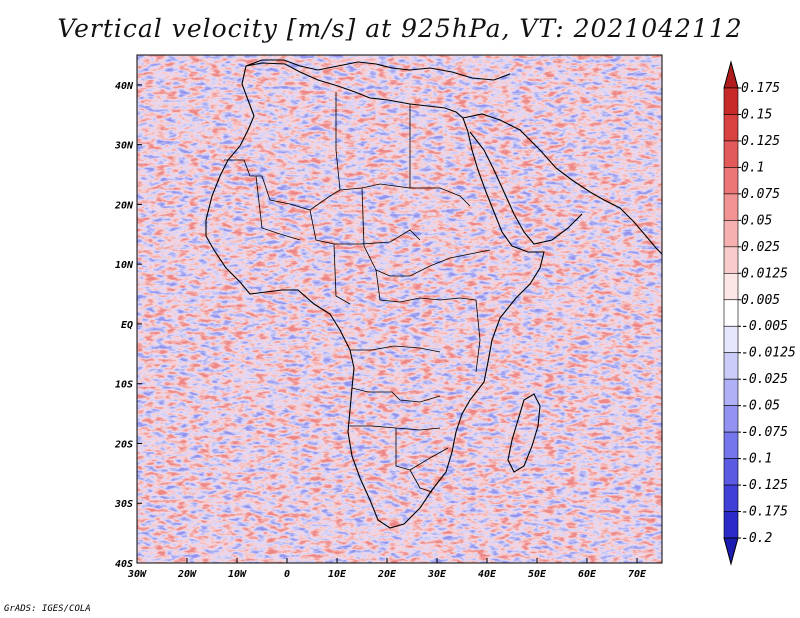 This screenshot has height=618, width=800. What do you see at coordinates (124, 86) in the screenshot?
I see `lat-tick-label: 40N` at bounding box center [124, 86].